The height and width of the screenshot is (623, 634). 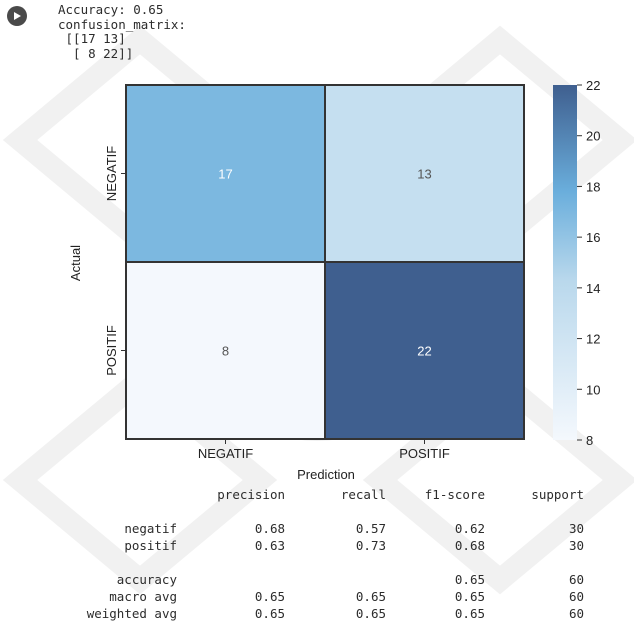 I want to click on report-row-positif: positif 0.63 0.73 0.68 30, so click(x=317, y=546).